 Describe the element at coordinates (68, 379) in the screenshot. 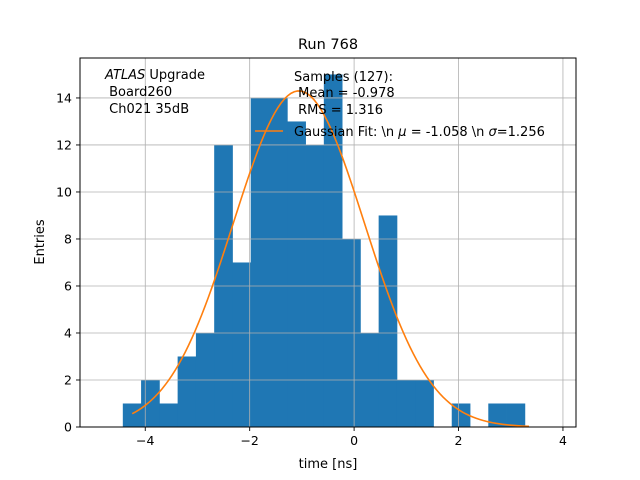

I see `y-tick-label: 2` at that location.